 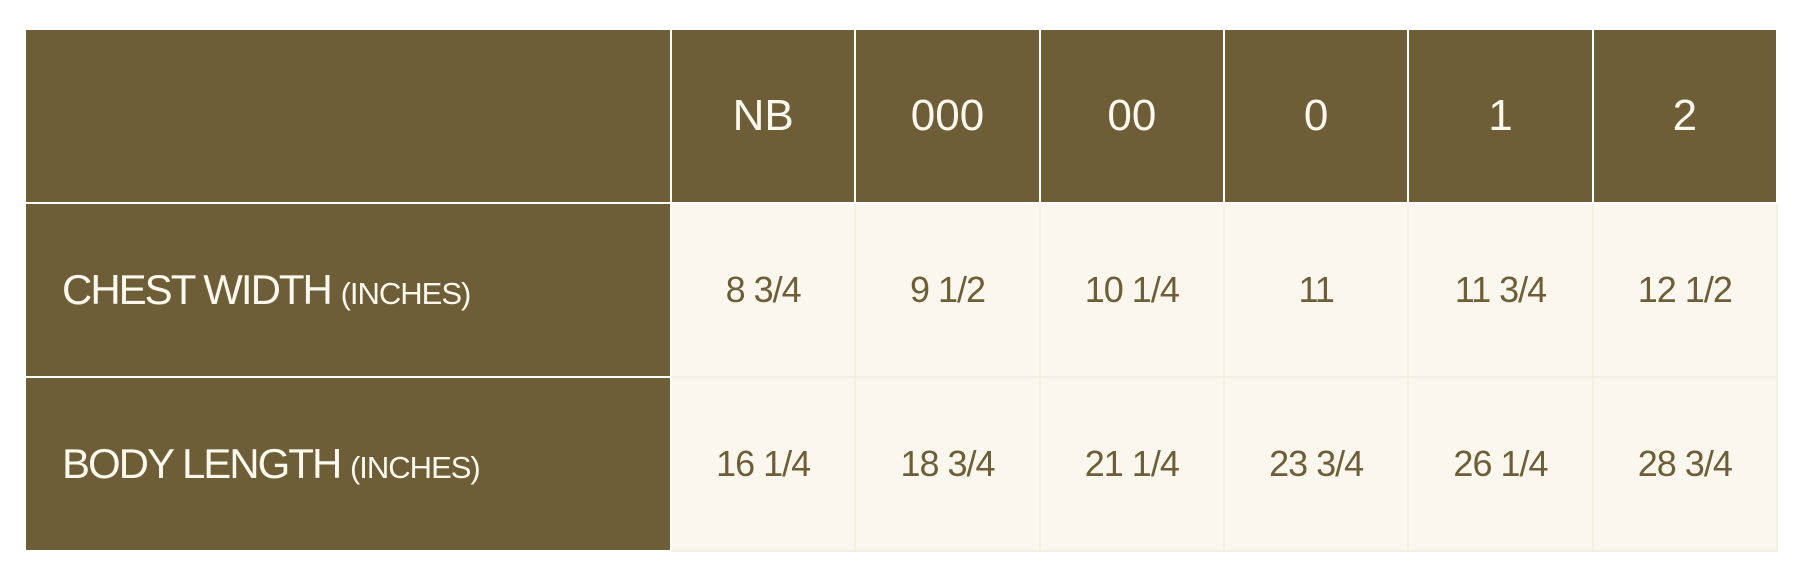 What do you see at coordinates (1131, 117) in the screenshot?
I see `size-header: 00` at bounding box center [1131, 117].